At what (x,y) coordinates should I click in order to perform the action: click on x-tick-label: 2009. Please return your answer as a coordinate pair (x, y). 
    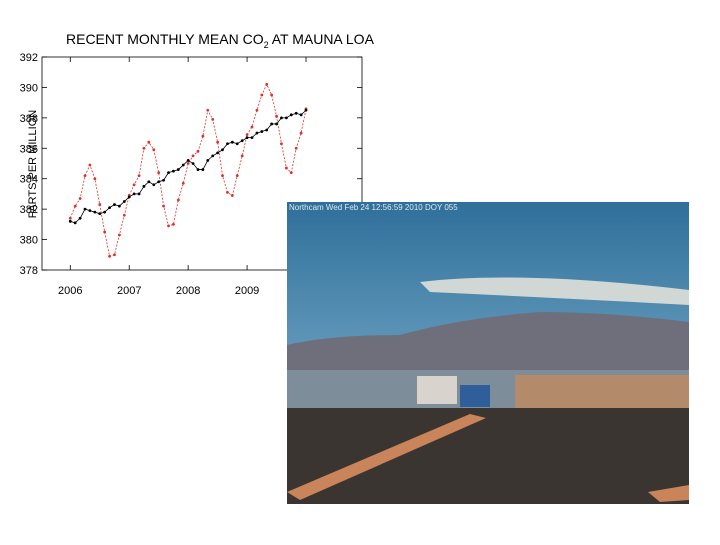
    Looking at the image, I should click on (247, 291).